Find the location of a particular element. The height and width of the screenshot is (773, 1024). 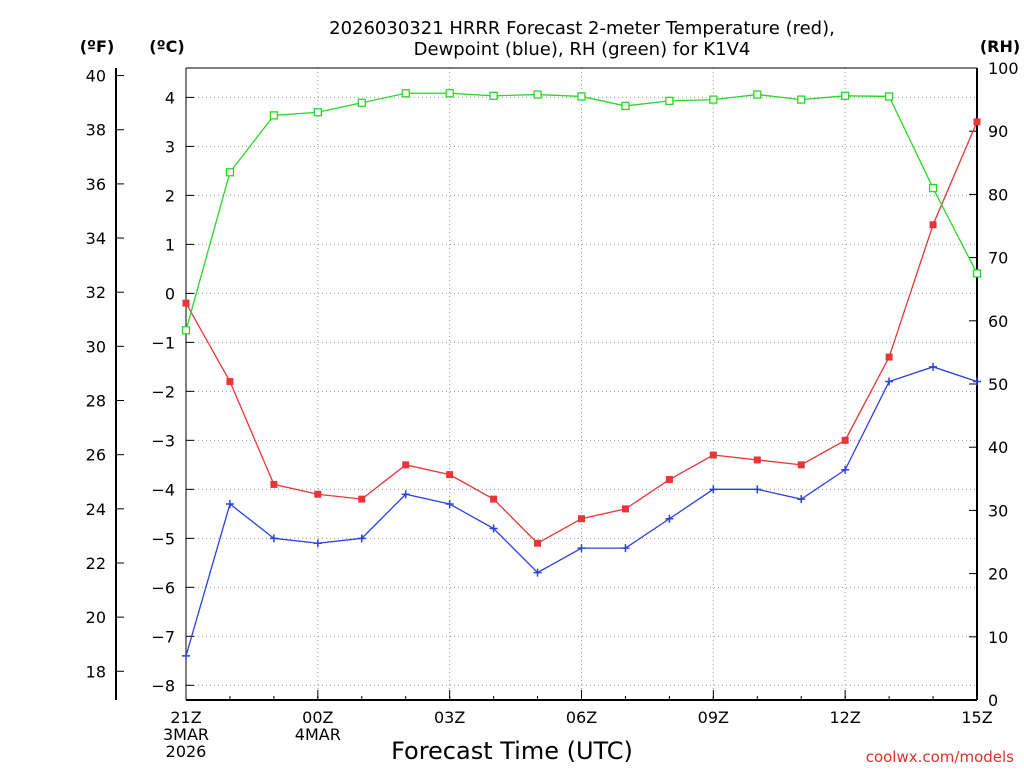

fahrenheit-tick-label: 18 is located at coordinates (96, 671).